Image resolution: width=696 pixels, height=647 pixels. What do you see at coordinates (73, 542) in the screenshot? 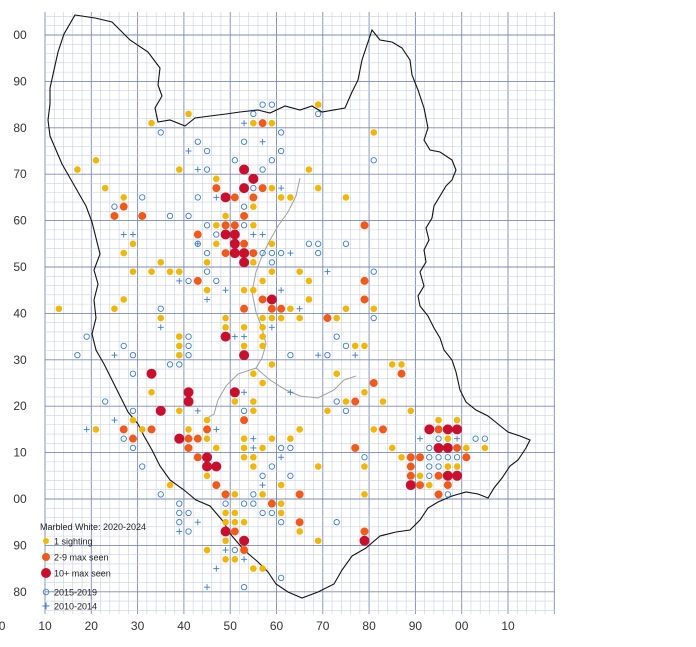
I see `legend-label-1-sighting: 1 sighting` at bounding box center [73, 542].